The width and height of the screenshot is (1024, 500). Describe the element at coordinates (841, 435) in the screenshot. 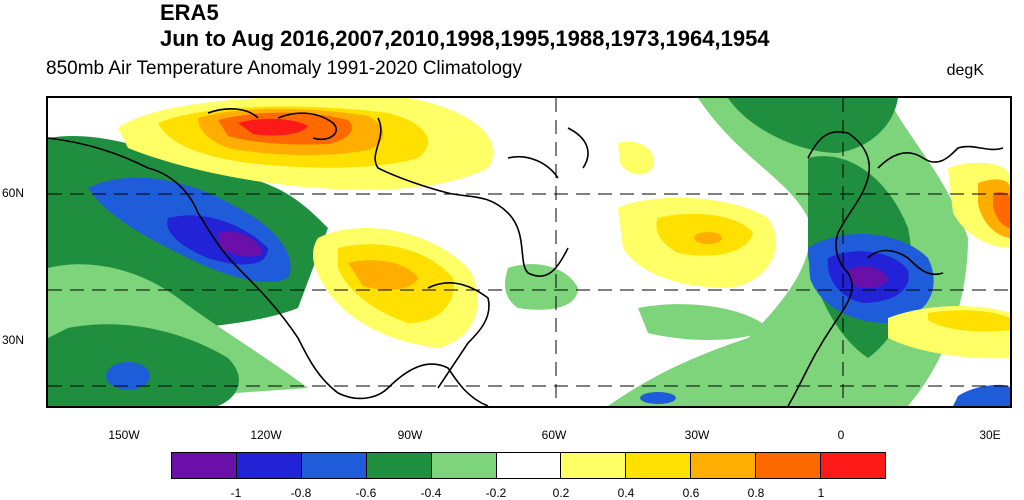

I see `lon-label-0: 0` at that location.